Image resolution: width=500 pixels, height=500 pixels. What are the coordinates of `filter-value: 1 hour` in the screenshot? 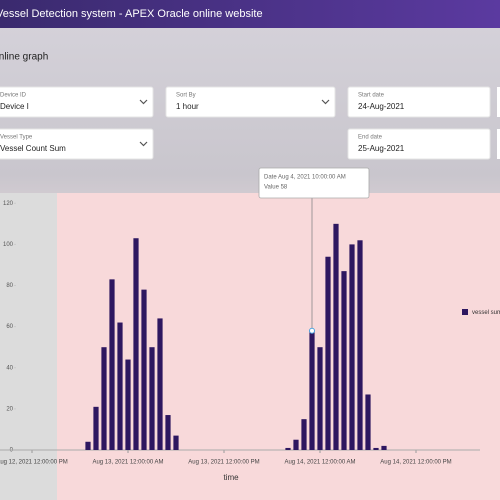 It's located at (187, 106).